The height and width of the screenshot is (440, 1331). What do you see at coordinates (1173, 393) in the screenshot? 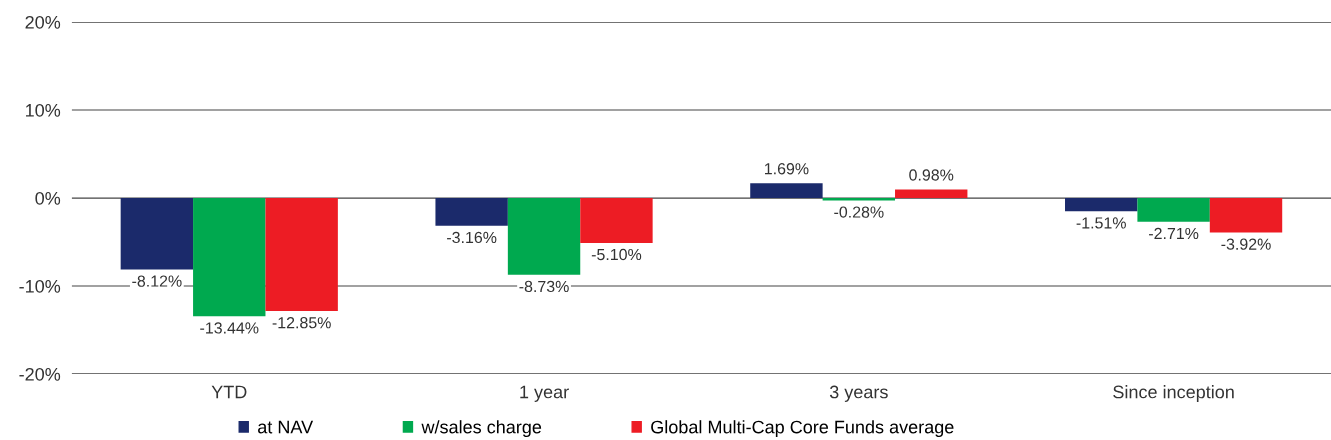
I see `x-tick-label: Since inception` at bounding box center [1173, 393].